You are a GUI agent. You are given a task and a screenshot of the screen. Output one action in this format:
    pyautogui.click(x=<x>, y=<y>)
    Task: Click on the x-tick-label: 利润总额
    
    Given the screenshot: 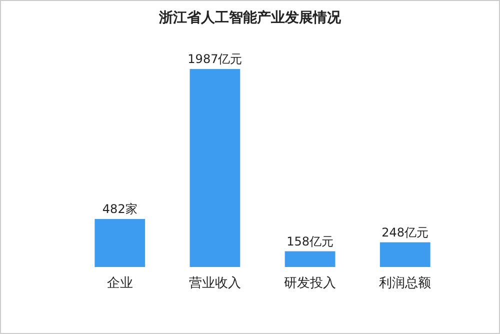 What is the action you would take?
    pyautogui.click(x=405, y=283)
    